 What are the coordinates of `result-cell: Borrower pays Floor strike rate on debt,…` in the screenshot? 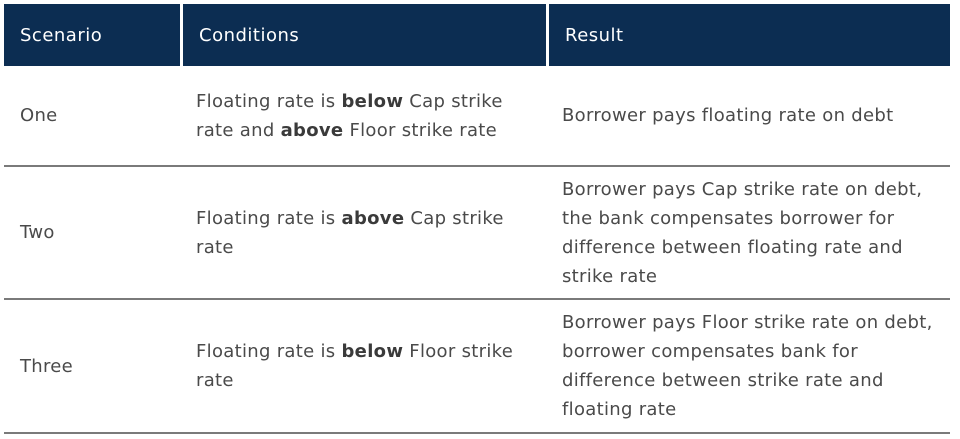 It's located at (747, 366).